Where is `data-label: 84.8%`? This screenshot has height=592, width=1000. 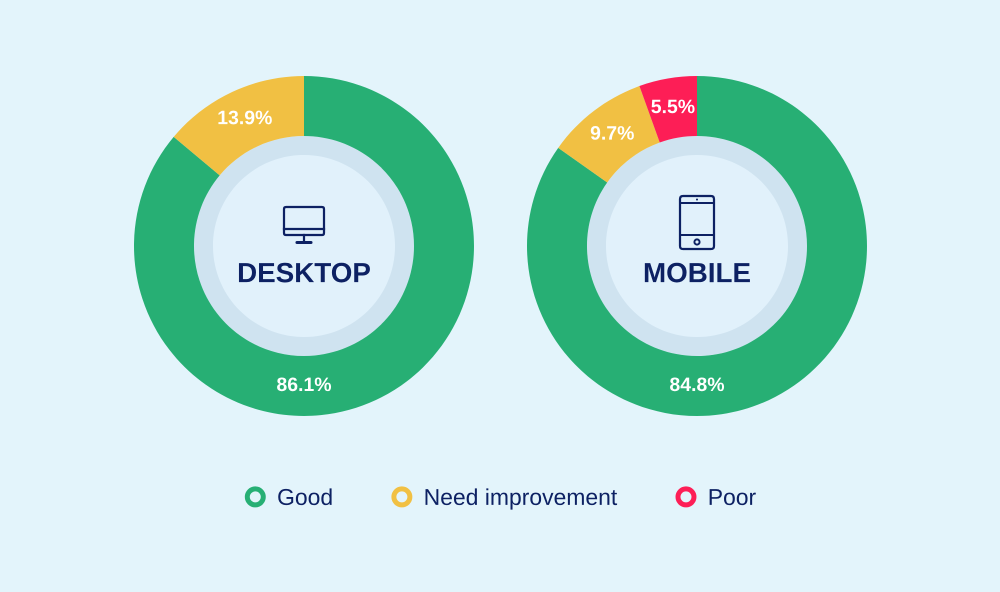 data-label: 84.8% is located at coordinates (697, 384).